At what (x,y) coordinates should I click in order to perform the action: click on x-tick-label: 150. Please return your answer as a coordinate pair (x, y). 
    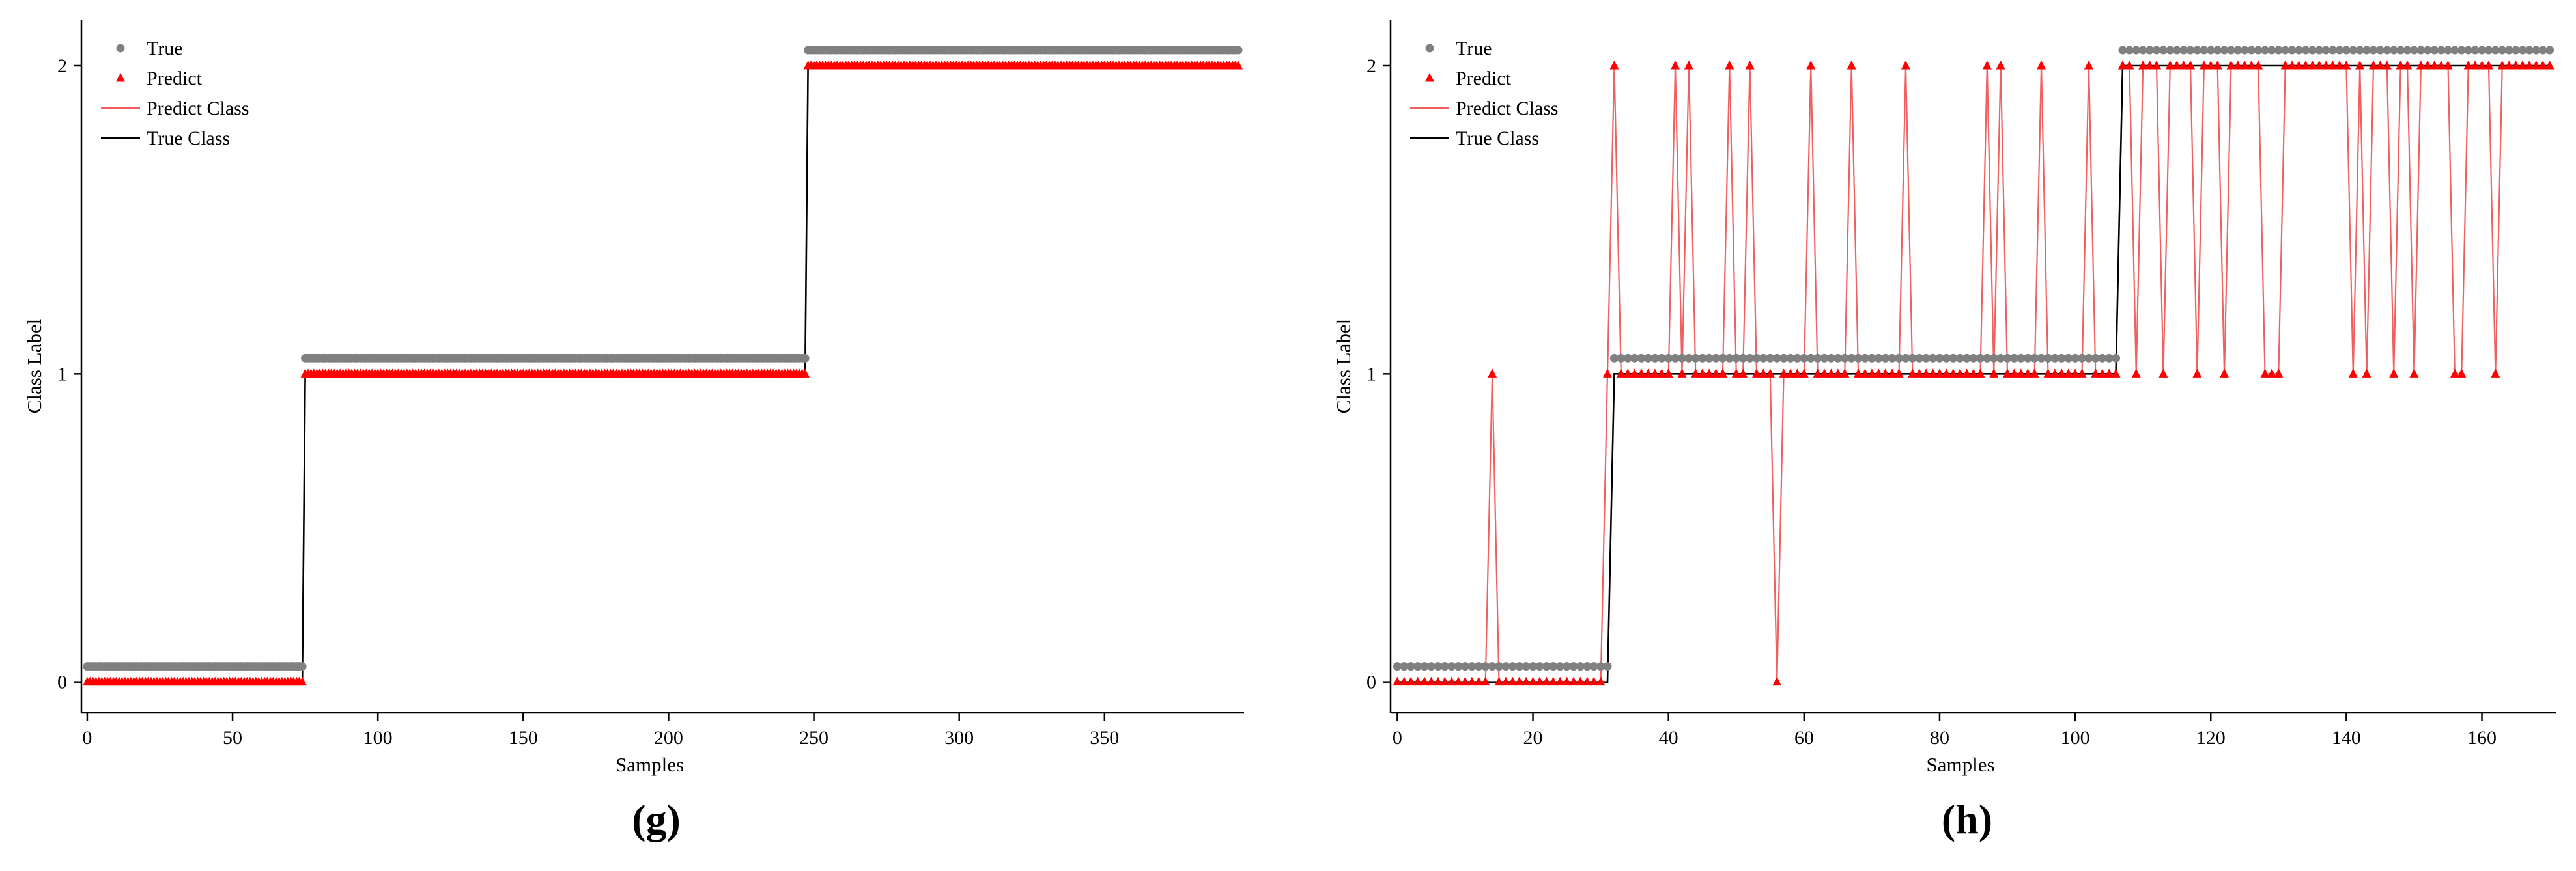
    Looking at the image, I should click on (523, 738).